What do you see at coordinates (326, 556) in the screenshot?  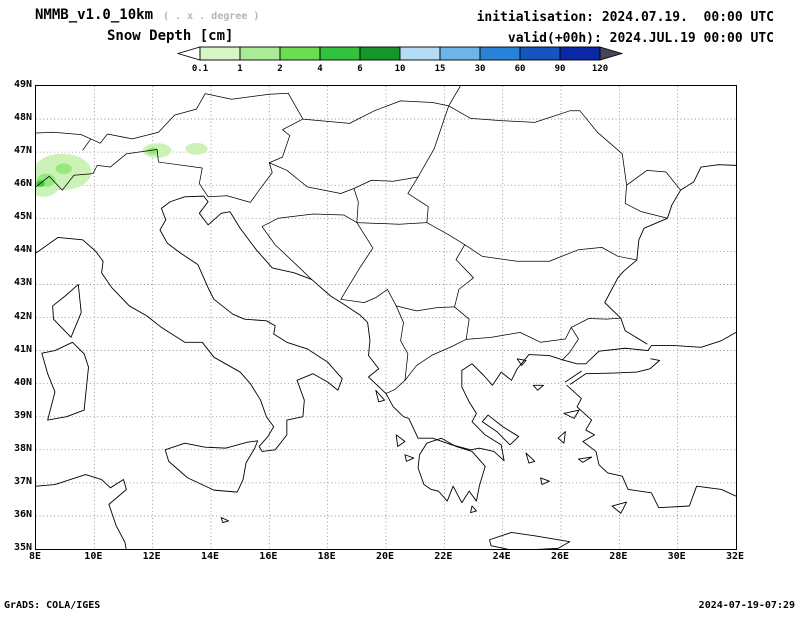 I see `lon-tick-label: 18E` at bounding box center [326, 556].